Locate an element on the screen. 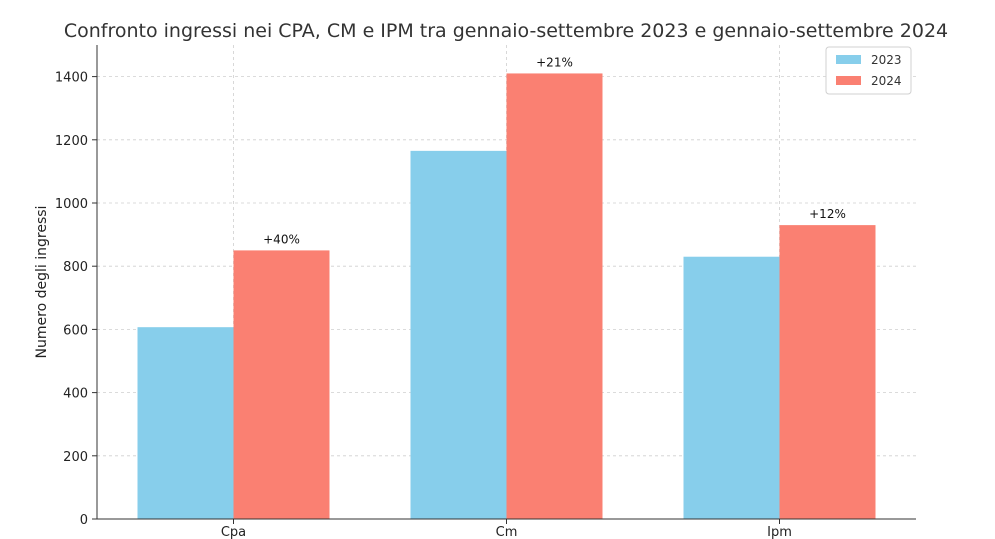  x-tick-label: Cm is located at coordinates (507, 532).